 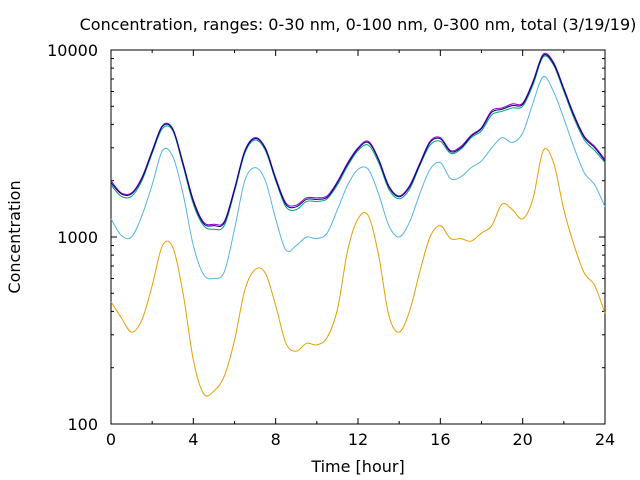 What do you see at coordinates (605, 439) in the screenshot?
I see `x-tick-label: 24` at bounding box center [605, 439].